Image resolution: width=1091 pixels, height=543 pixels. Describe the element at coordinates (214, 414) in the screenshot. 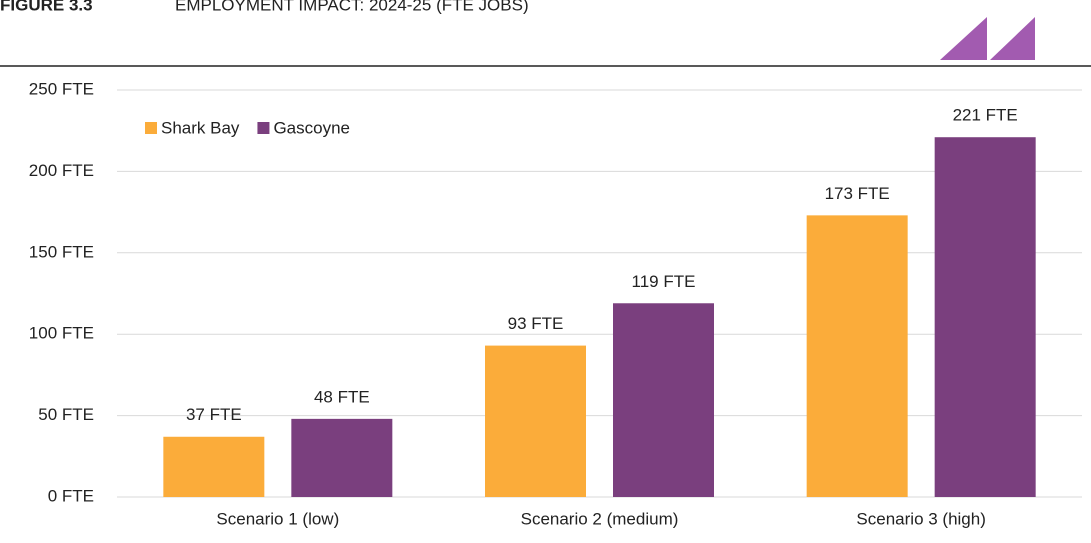

I see `data-label: 37 FTE` at that location.